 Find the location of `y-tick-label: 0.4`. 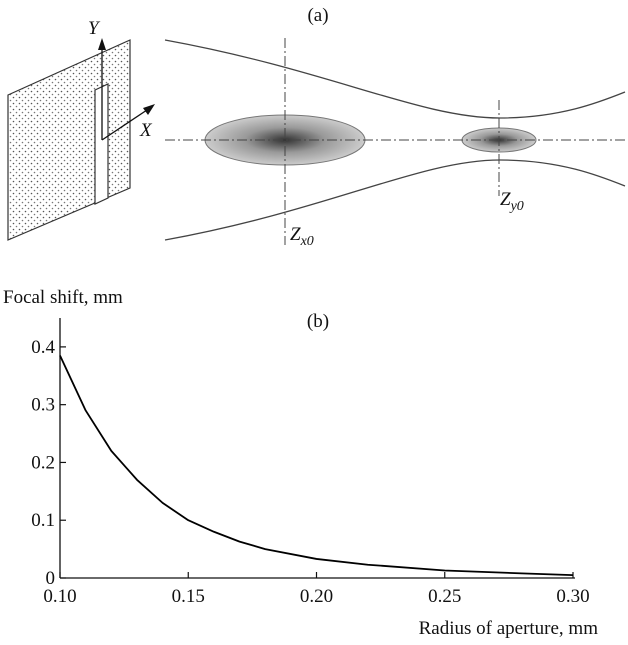

y-tick-label: 0.4 is located at coordinates (43, 347).